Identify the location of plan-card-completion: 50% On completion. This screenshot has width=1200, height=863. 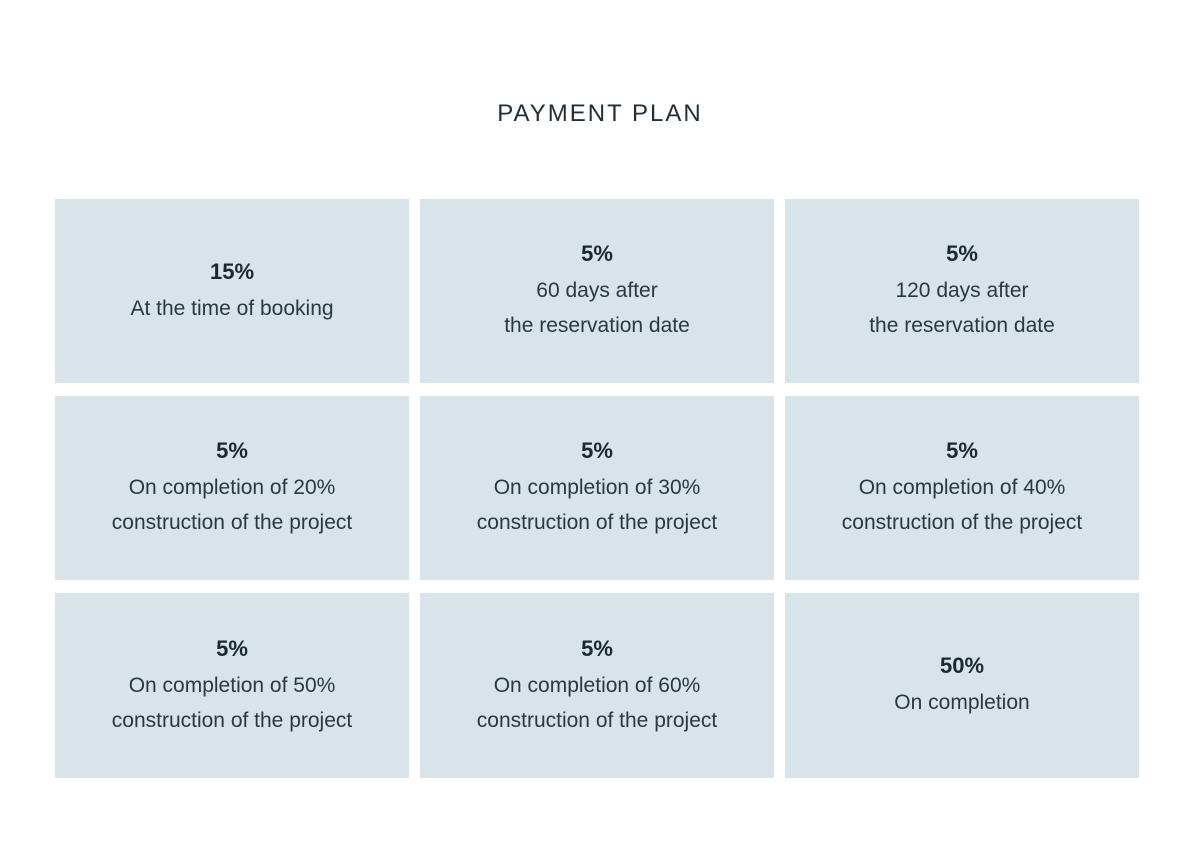
(962, 685).